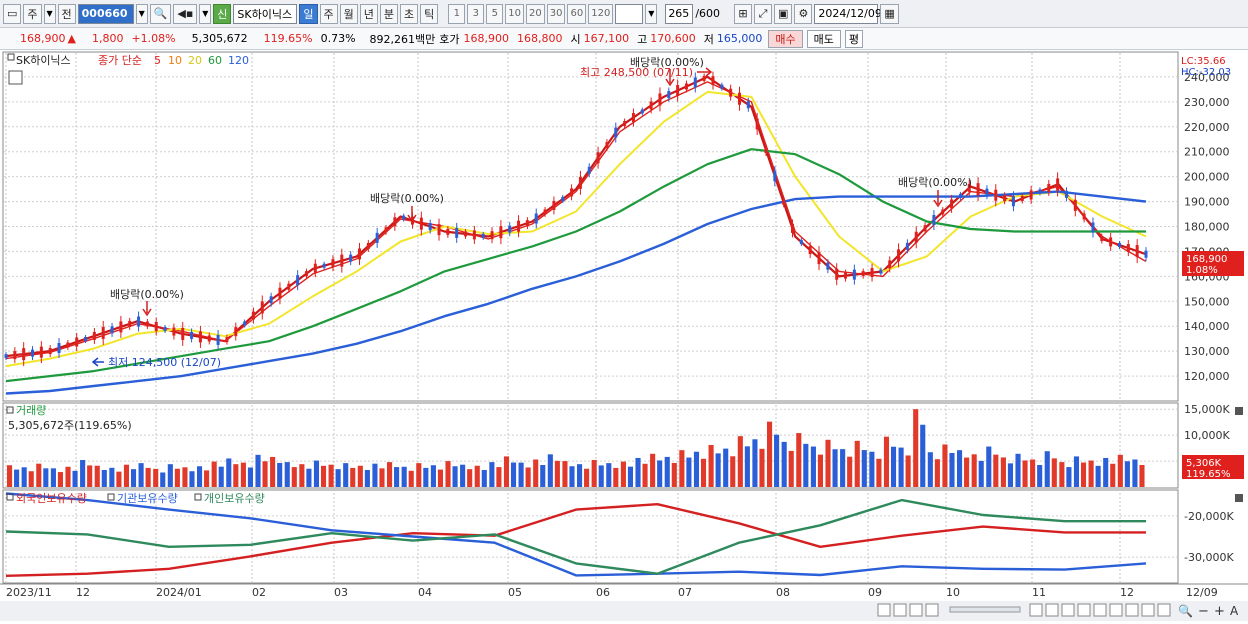 The width and height of the screenshot is (1248, 624). I want to click on period-second: 초, so click(409, 13).